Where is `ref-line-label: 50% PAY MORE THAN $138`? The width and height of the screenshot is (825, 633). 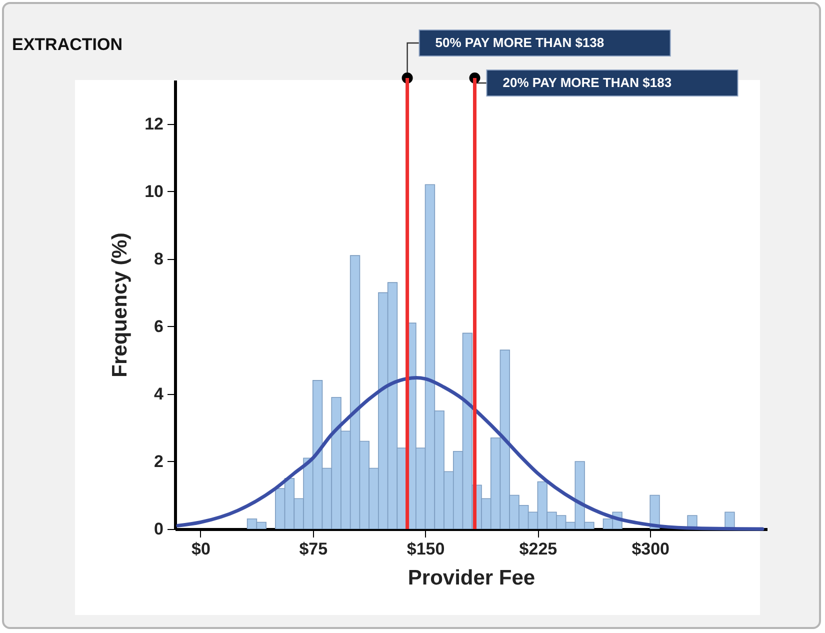 ref-line-label: 50% PAY MORE THAN $138 is located at coordinates (519, 42).